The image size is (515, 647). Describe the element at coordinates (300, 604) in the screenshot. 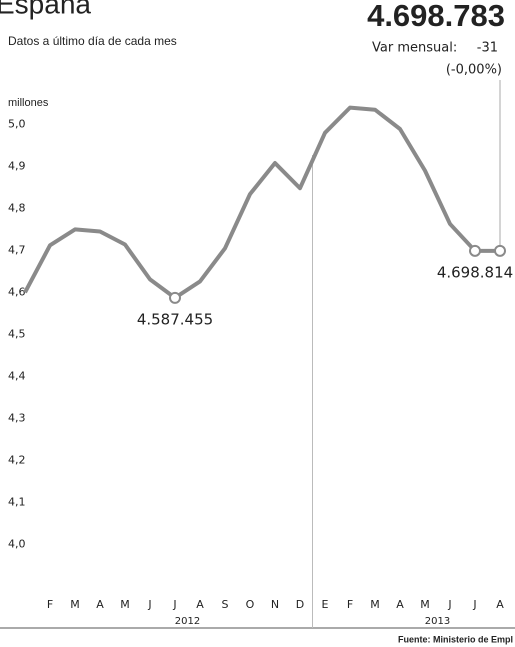

I see `x-tick-label: D` at that location.